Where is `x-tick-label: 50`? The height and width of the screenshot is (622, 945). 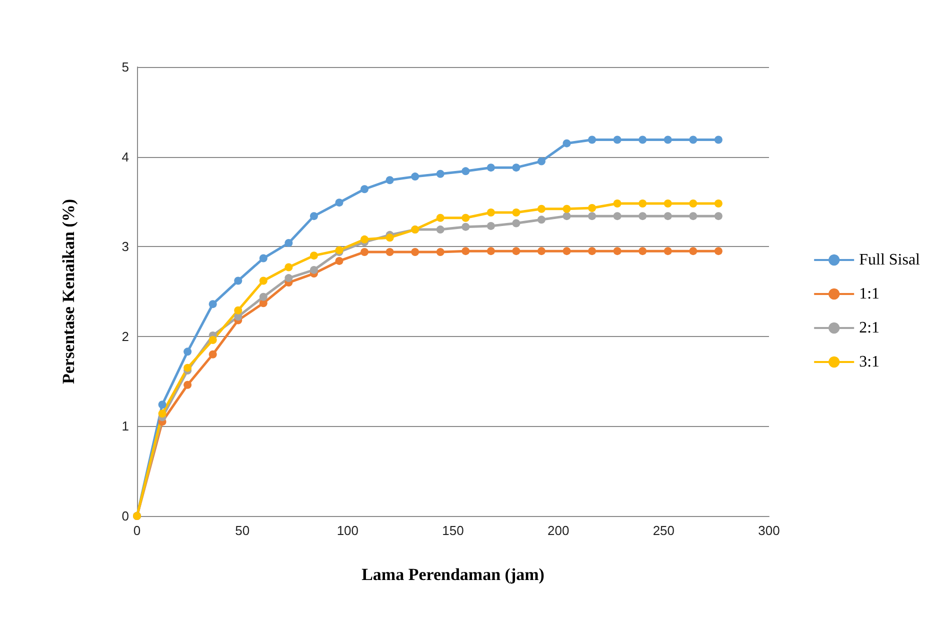
x-tick-label: 50 is located at coordinates (242, 530).